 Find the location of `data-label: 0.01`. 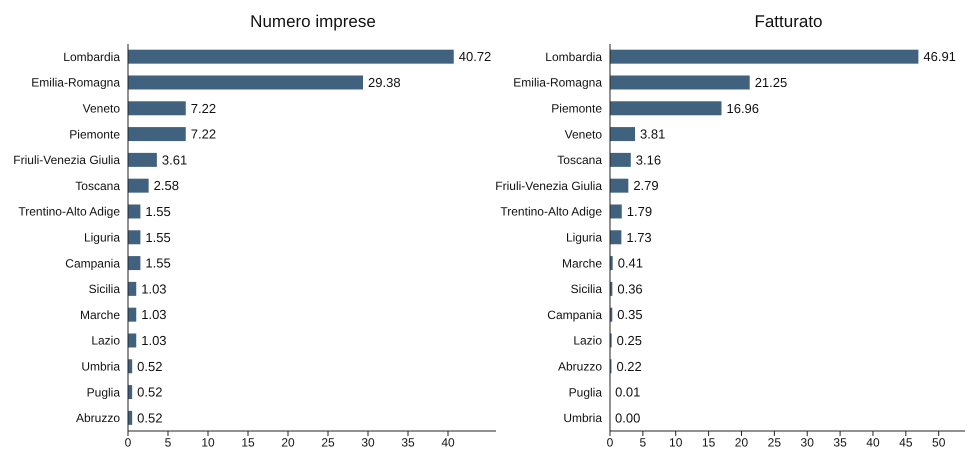

data-label: 0.01 is located at coordinates (627, 392).